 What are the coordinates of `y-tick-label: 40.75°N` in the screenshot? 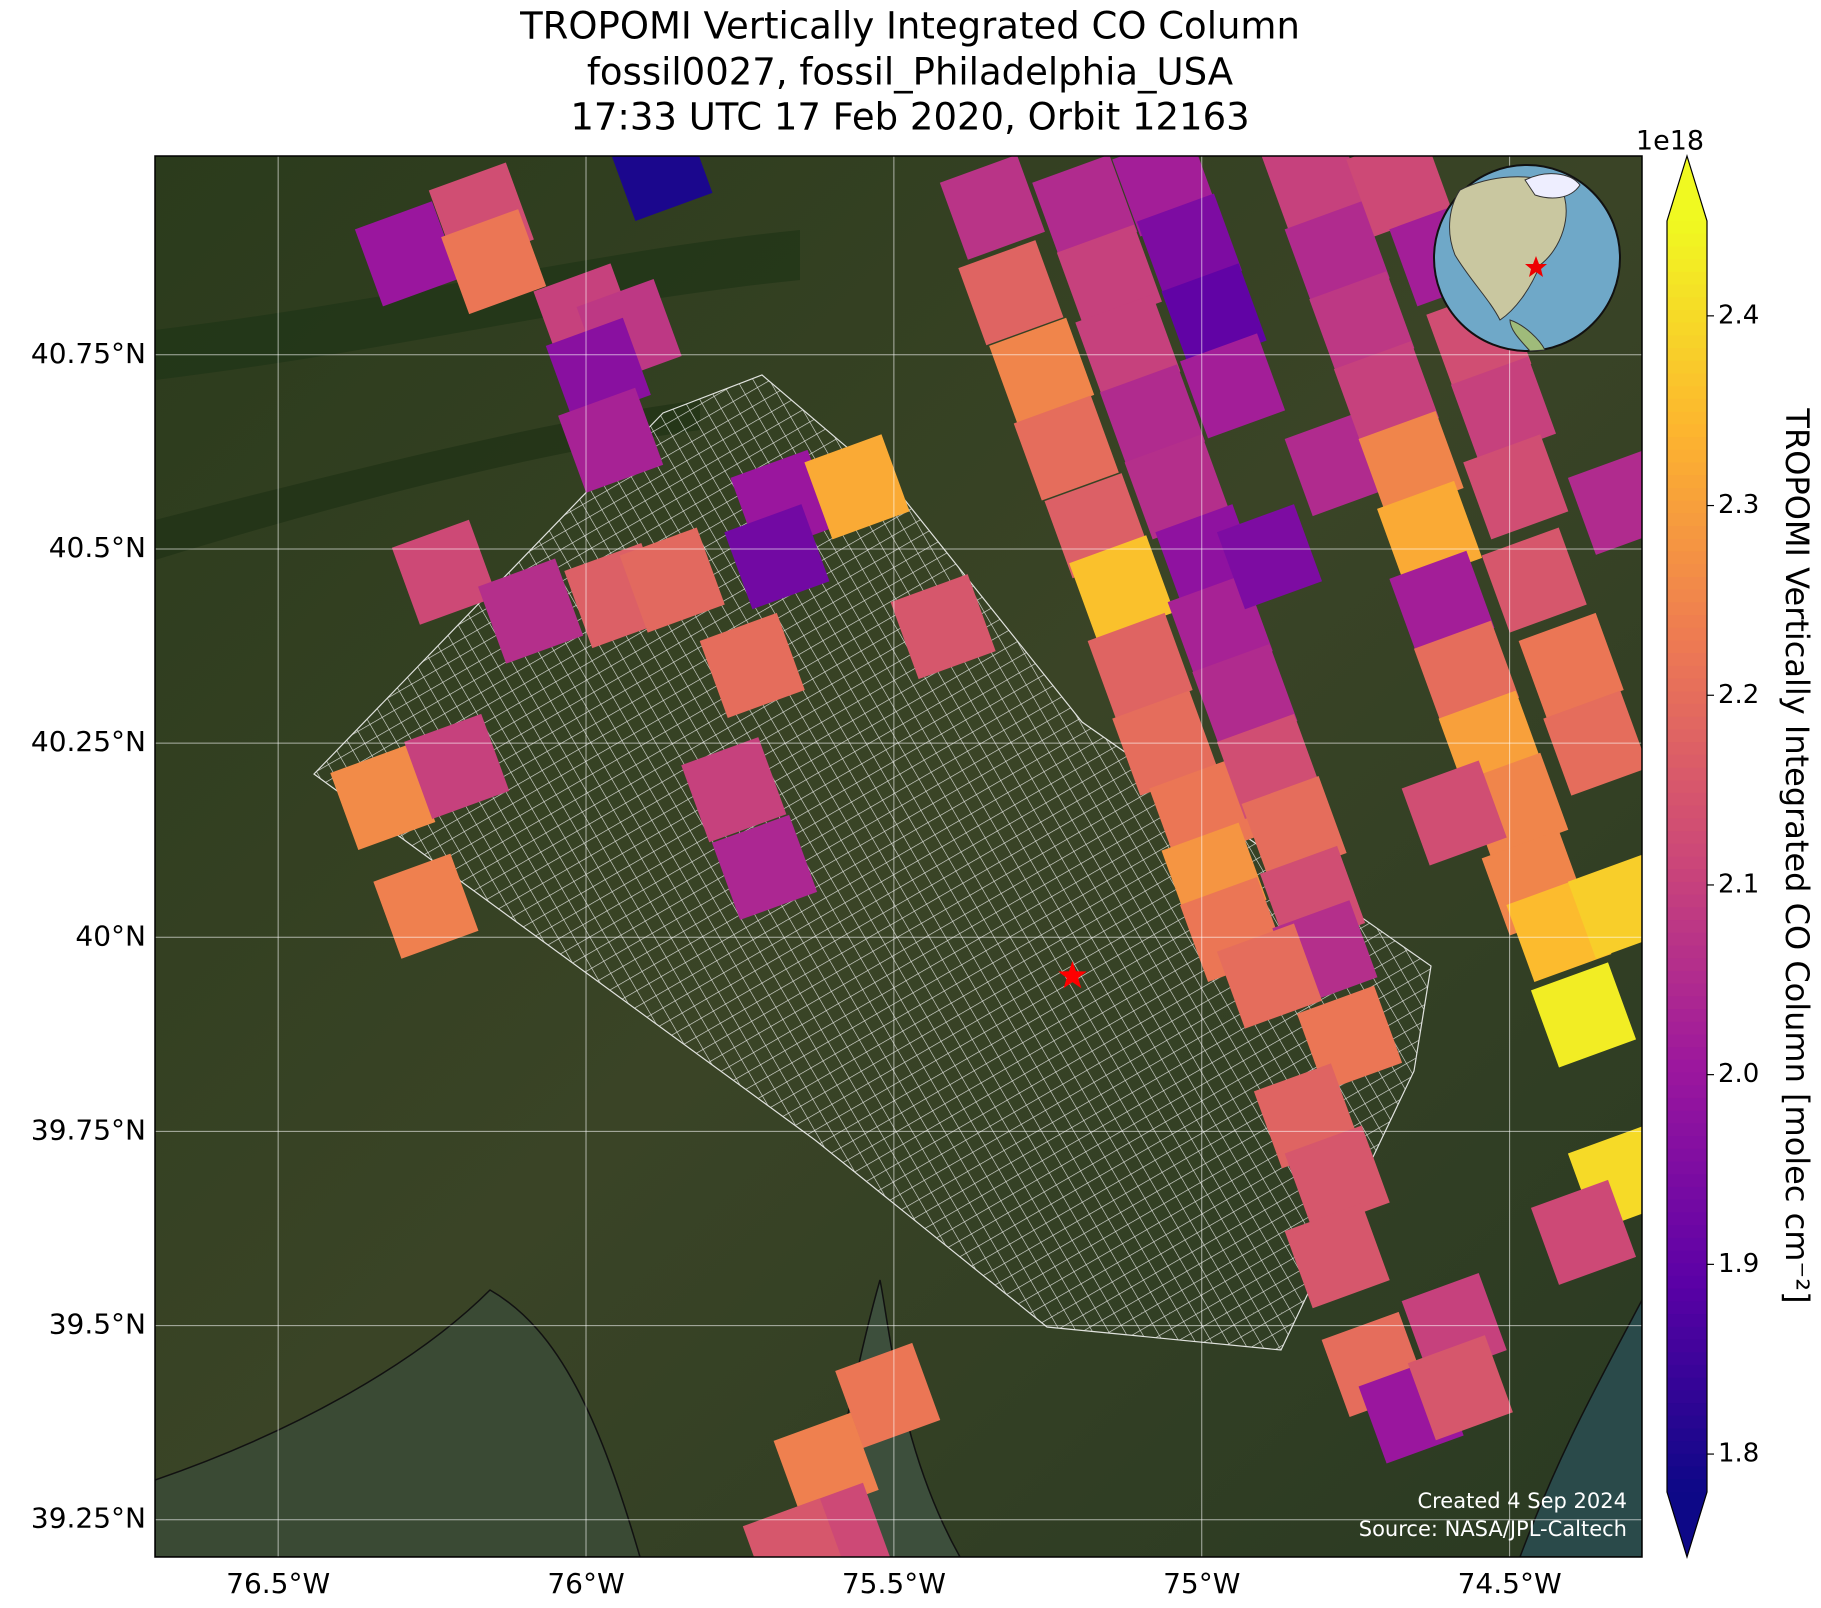 It's located at (88, 353).